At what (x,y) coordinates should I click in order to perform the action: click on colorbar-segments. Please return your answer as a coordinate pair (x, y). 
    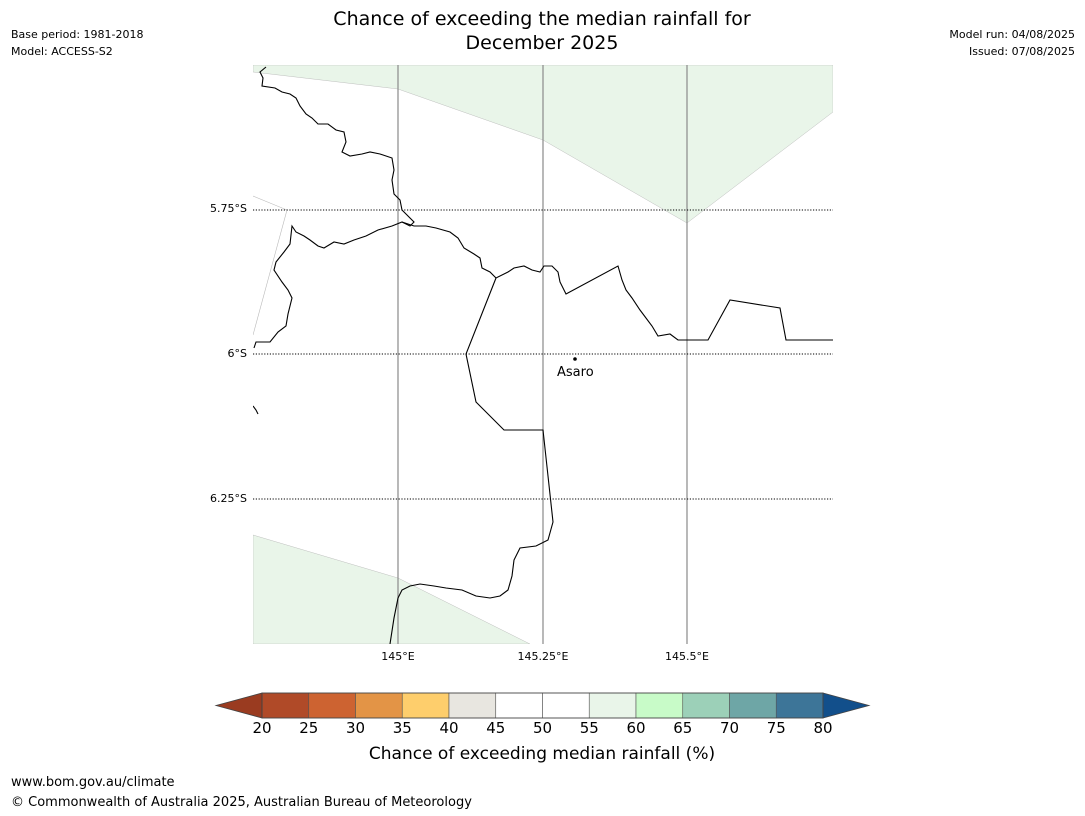
    Looking at the image, I should click on (542, 705).